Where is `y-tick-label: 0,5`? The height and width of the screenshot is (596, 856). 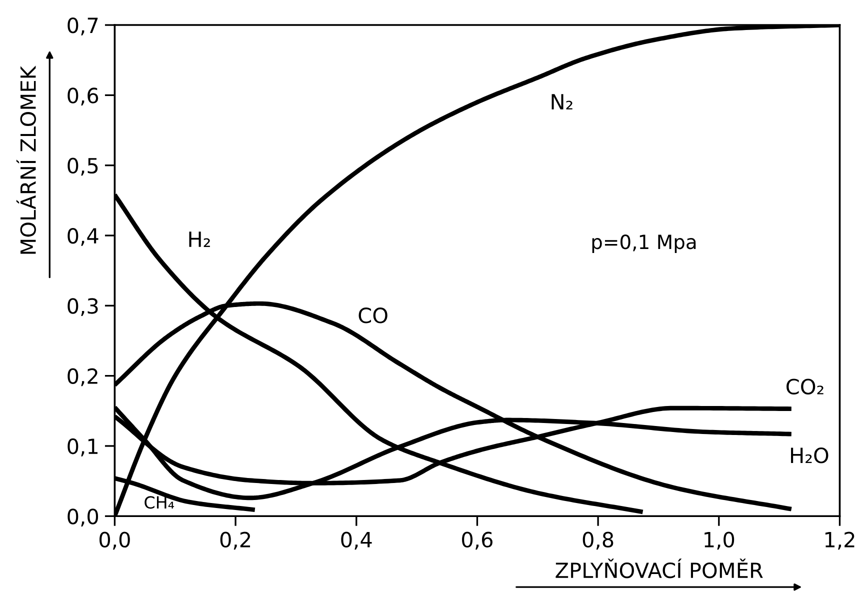 y-tick-label: 0,5 is located at coordinates (83, 167).